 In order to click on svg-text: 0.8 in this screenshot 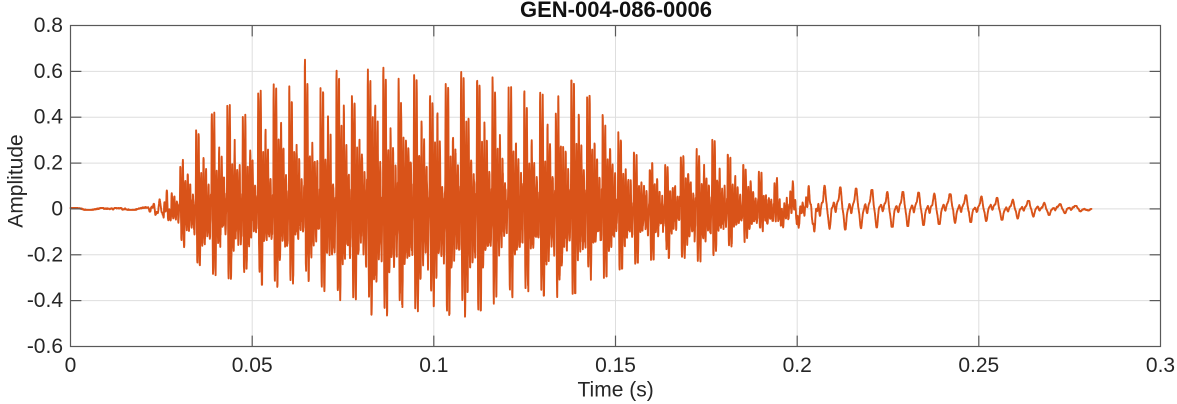, I will do `click(48, 25)`.